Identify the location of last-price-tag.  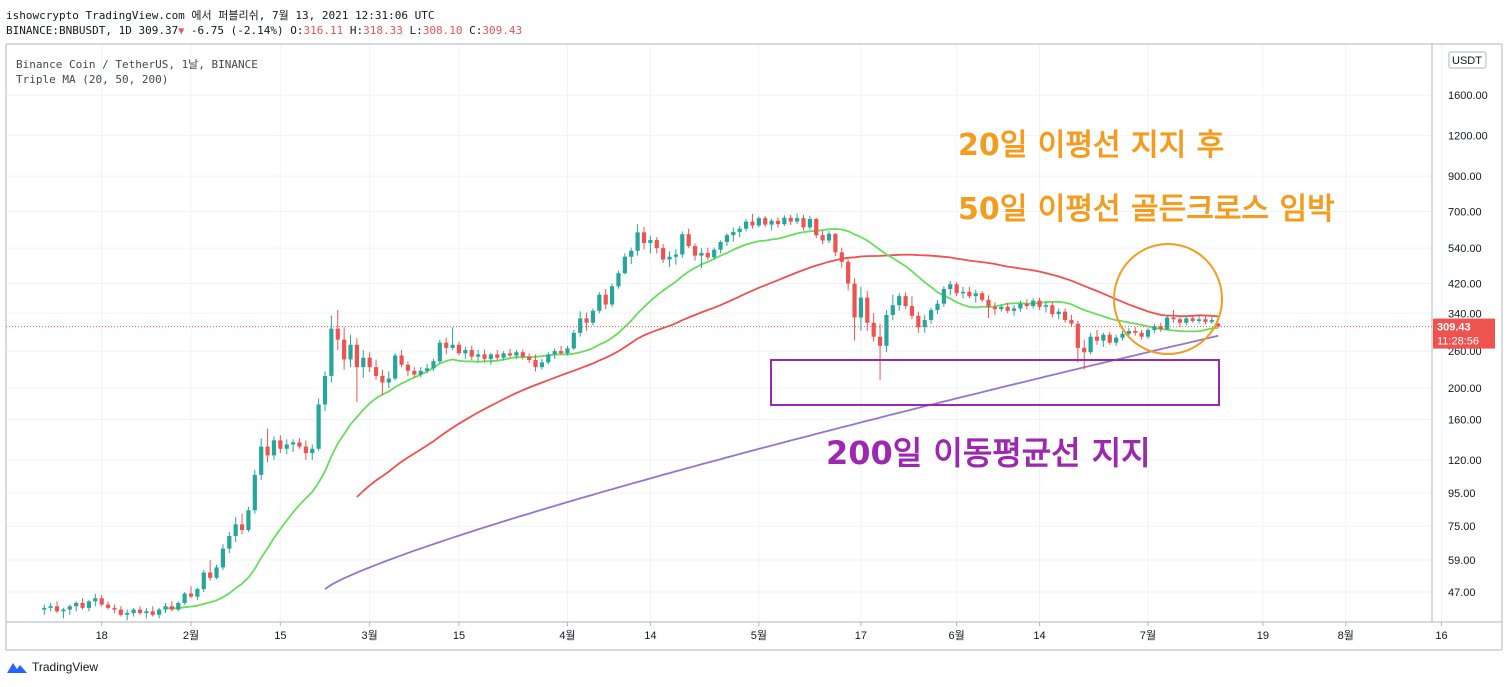
(1464, 333).